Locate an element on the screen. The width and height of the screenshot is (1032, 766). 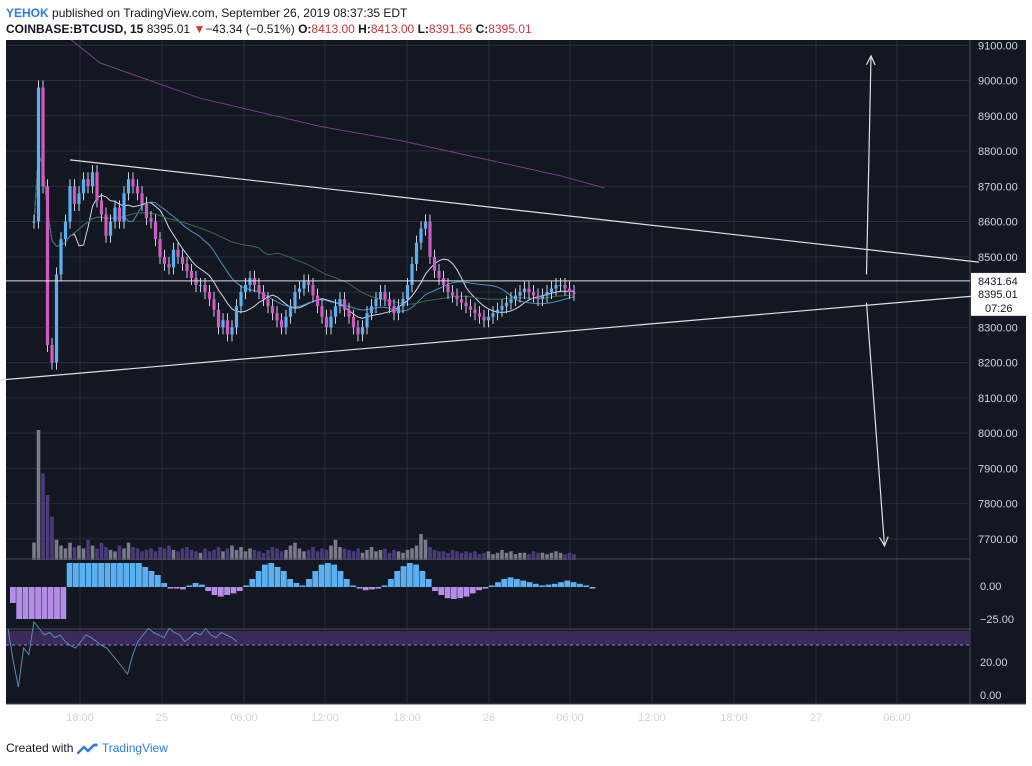
level-price-label: 8431.64 is located at coordinates (998, 282).